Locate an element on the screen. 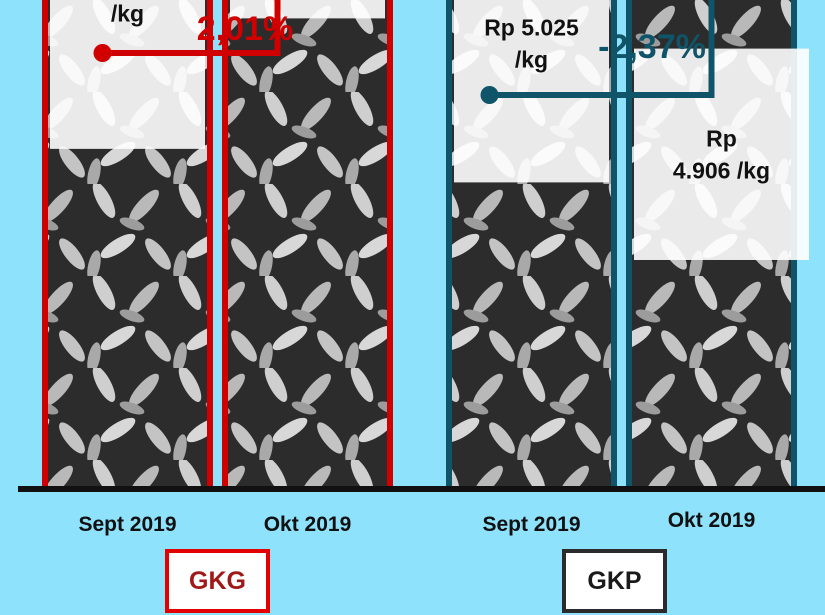 Image resolution: width=825 pixels, height=615 pixels. value-label: Rp 5.025 is located at coordinates (531, 28).